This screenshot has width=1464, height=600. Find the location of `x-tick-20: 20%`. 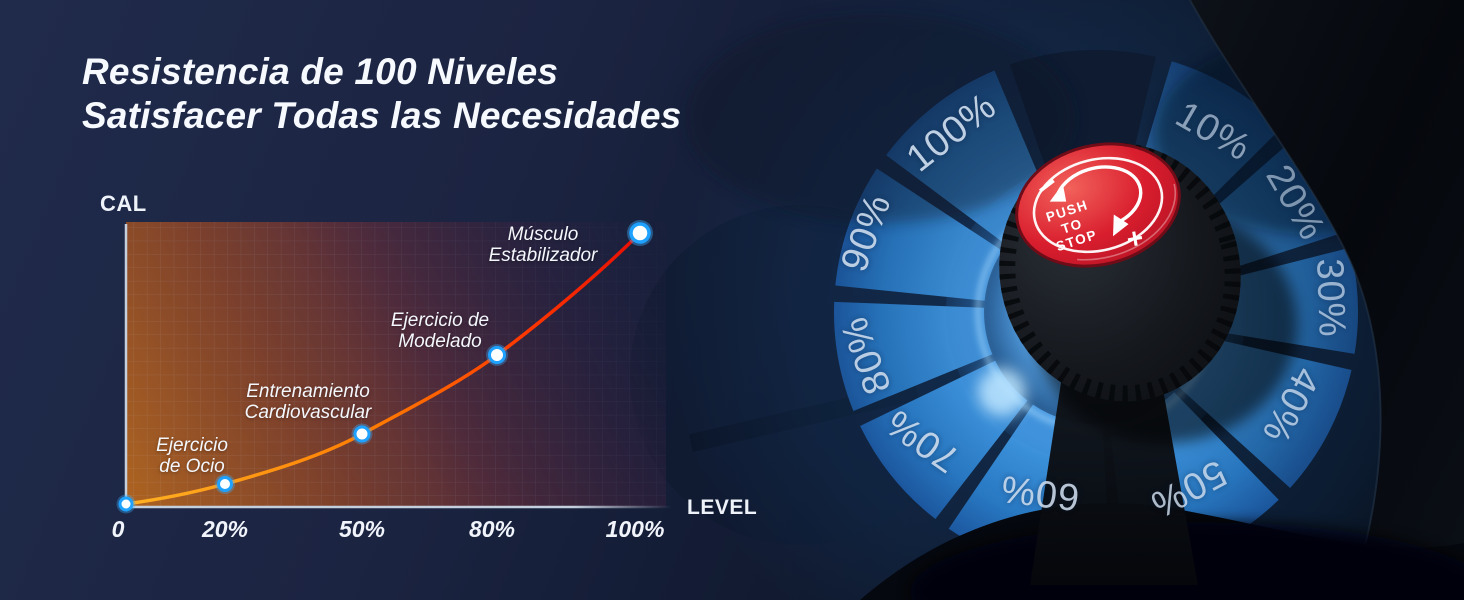

x-tick-20: 20% is located at coordinates (225, 529).